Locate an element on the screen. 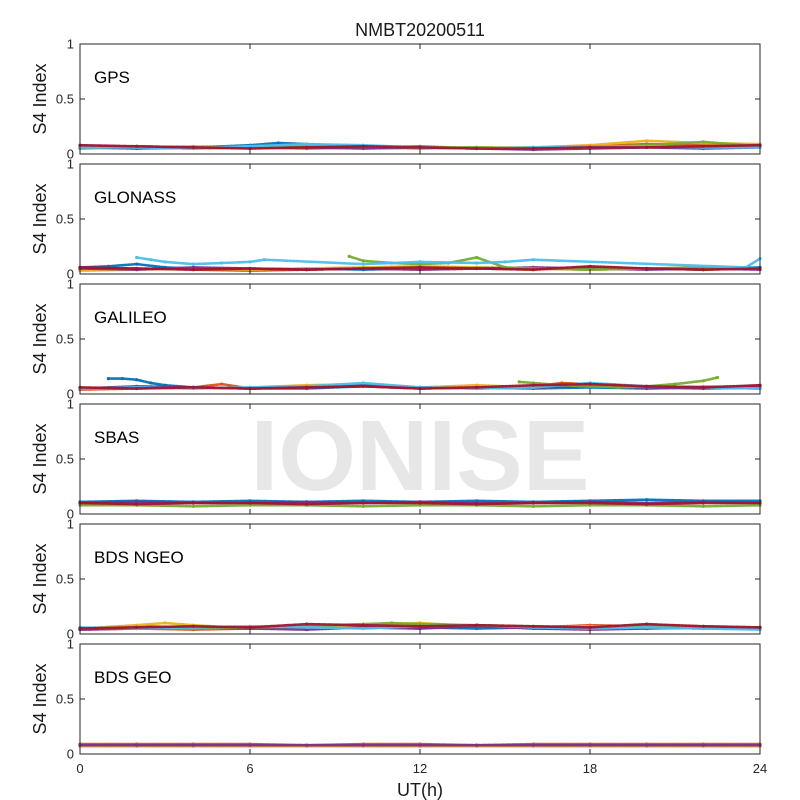  chart-title: NMBT20200511 is located at coordinates (420, 30).